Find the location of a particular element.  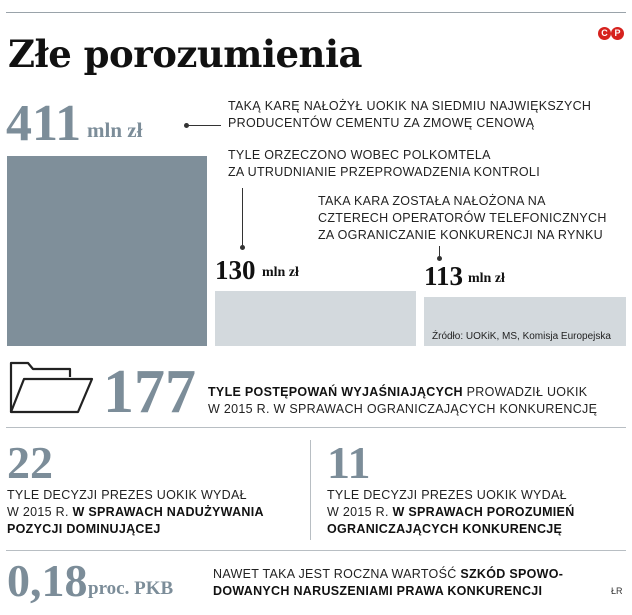

folder-icon is located at coordinates (51, 386).